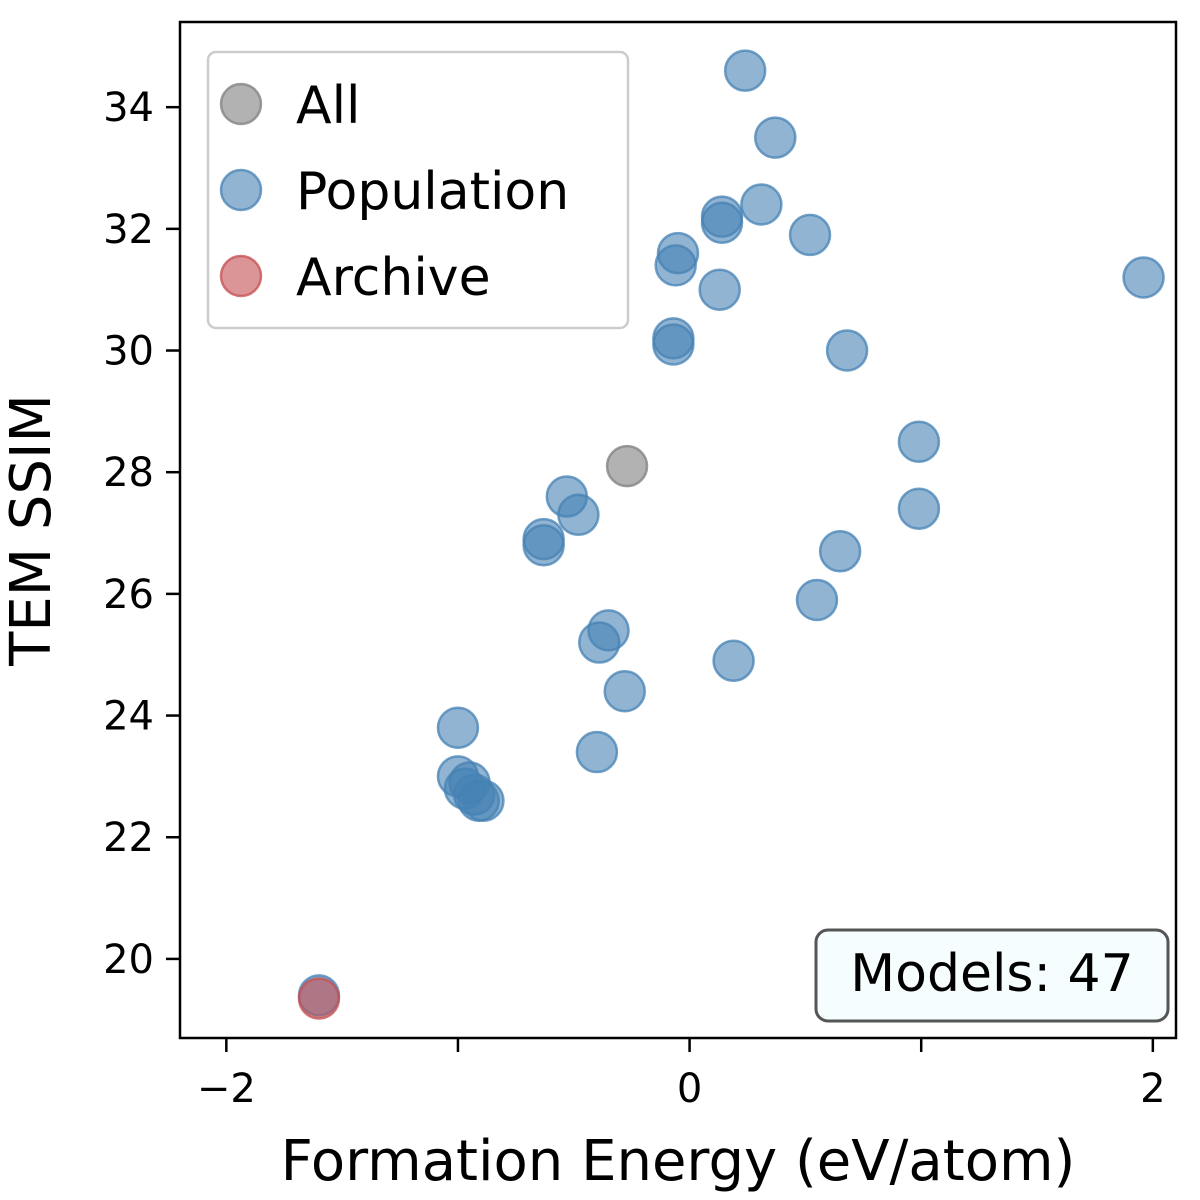 The width and height of the screenshot is (1200, 1200). Describe the element at coordinates (393, 278) in the screenshot. I see `legend-label-archive: Archive` at that location.